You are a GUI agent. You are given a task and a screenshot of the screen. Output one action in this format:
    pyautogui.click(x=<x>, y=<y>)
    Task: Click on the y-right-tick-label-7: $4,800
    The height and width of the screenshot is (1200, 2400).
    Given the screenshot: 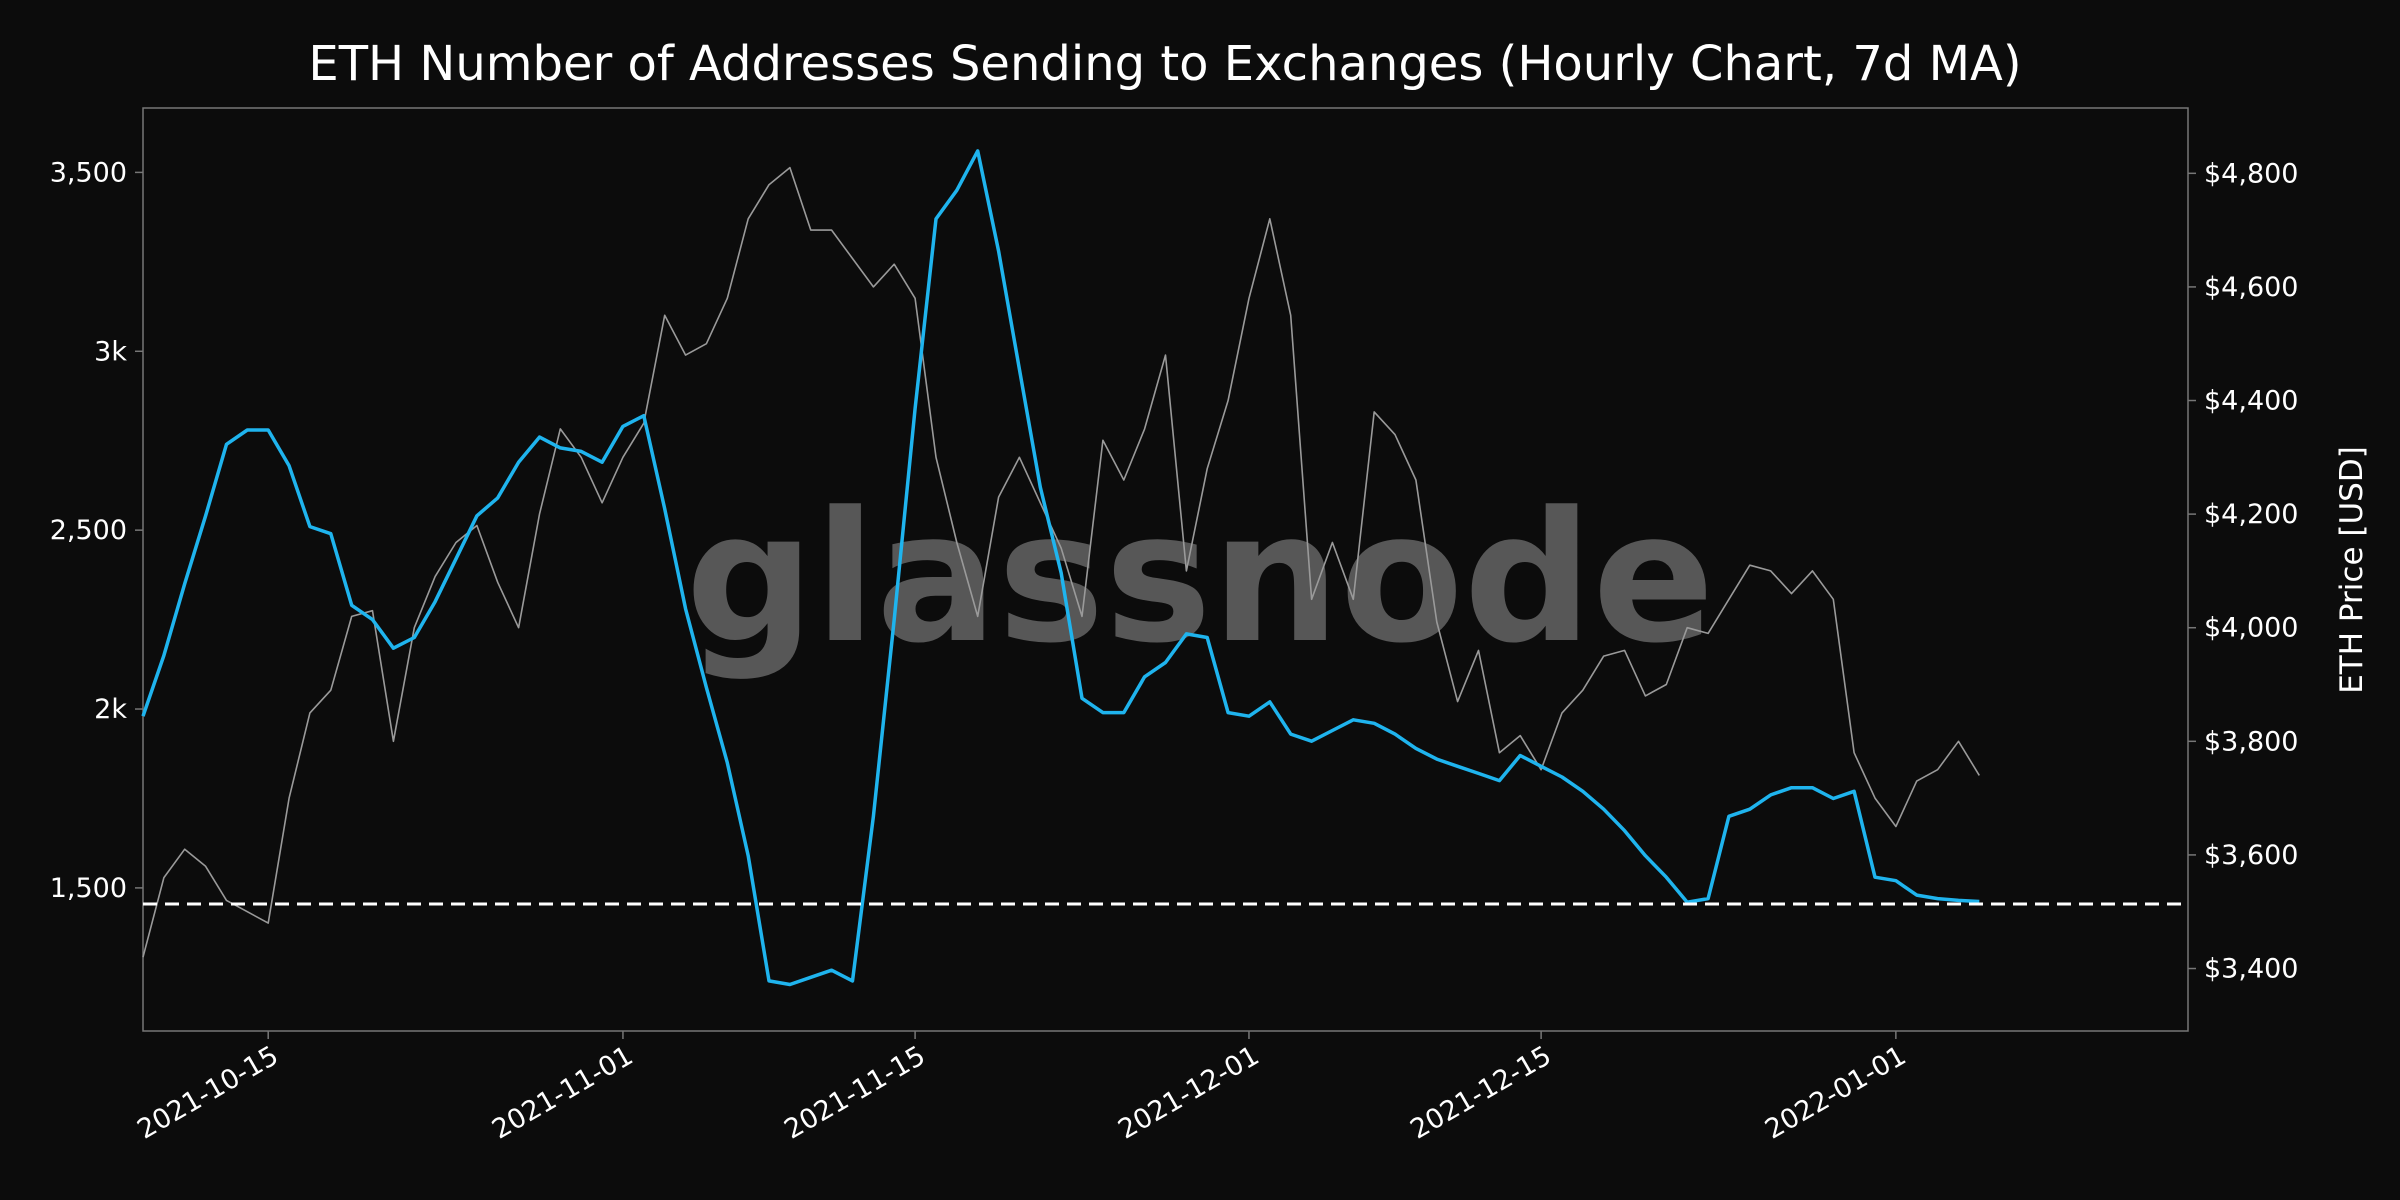 What is the action you would take?
    pyautogui.click(x=2251, y=173)
    